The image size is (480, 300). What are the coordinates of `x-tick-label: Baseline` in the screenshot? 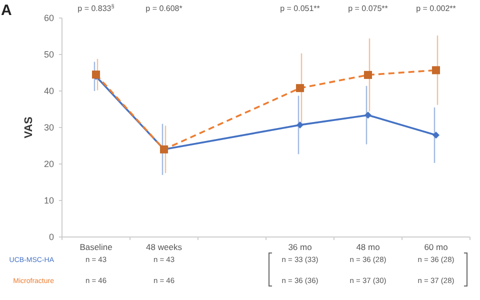 It's located at (96, 247).